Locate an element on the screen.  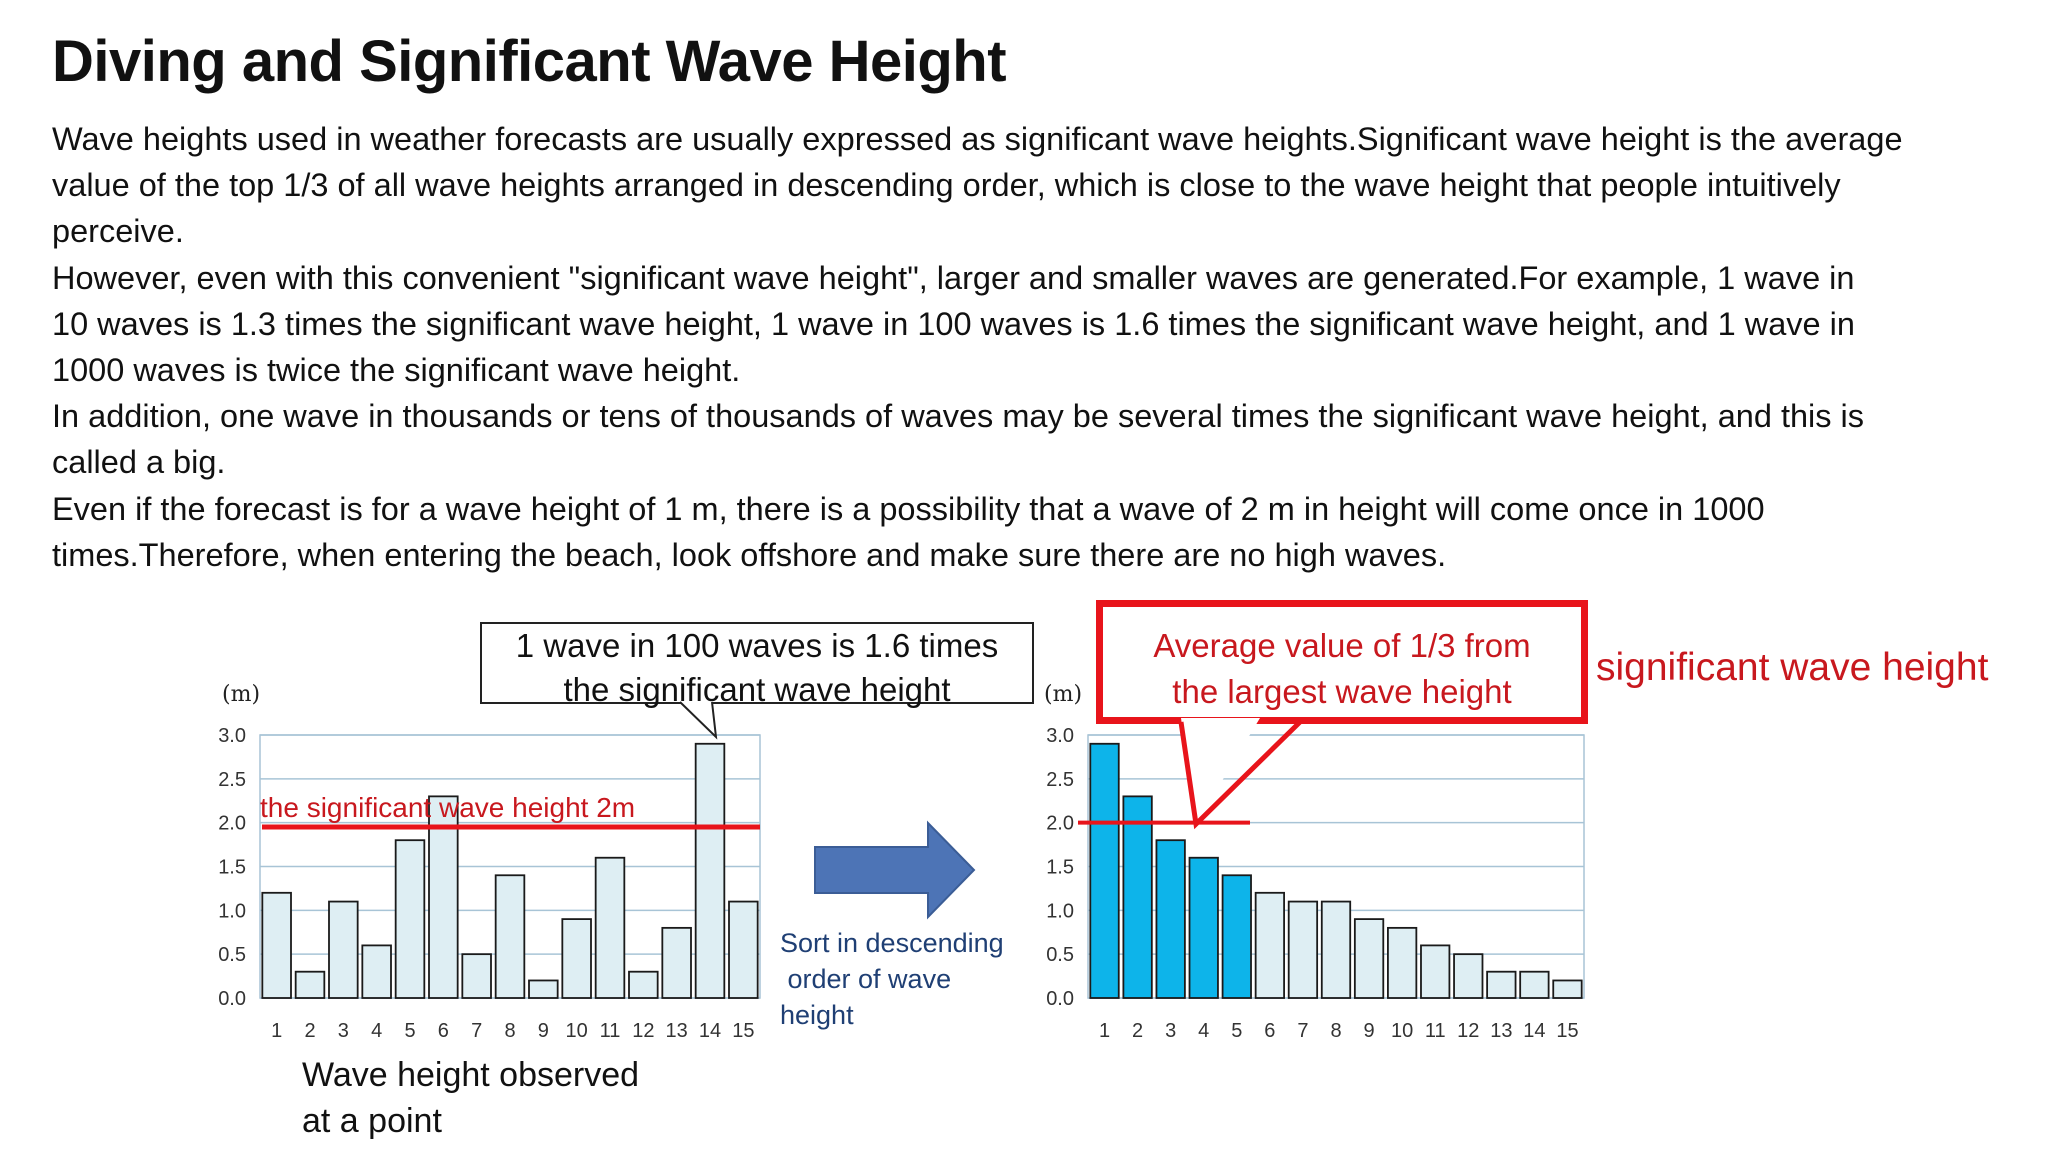
text-line: called a big. is located at coordinates (139, 462).